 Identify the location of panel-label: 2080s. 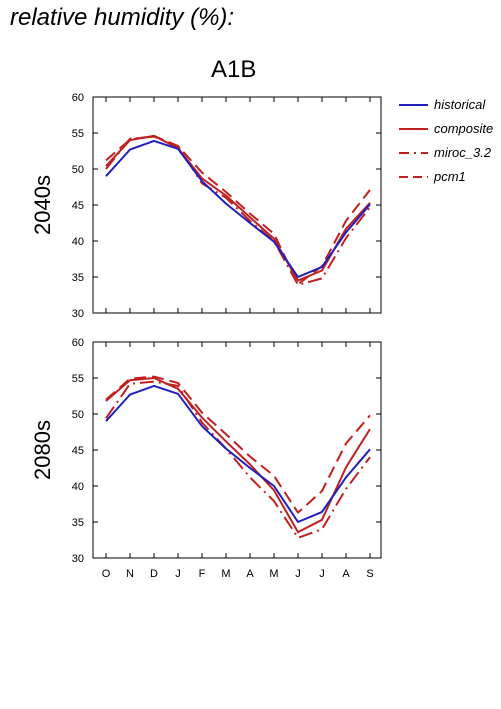
(42, 450).